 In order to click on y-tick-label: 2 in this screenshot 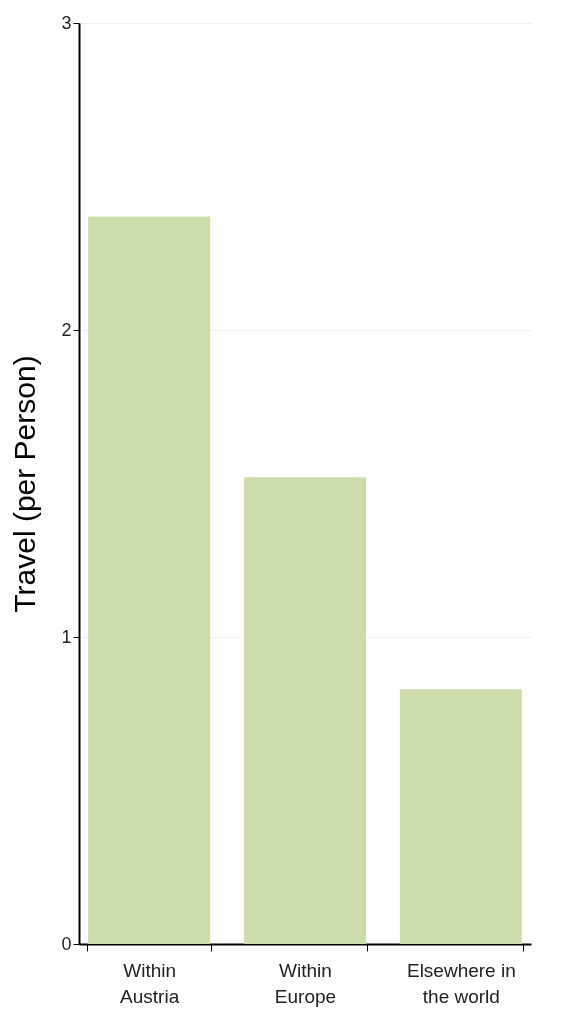, I will do `click(66, 329)`.